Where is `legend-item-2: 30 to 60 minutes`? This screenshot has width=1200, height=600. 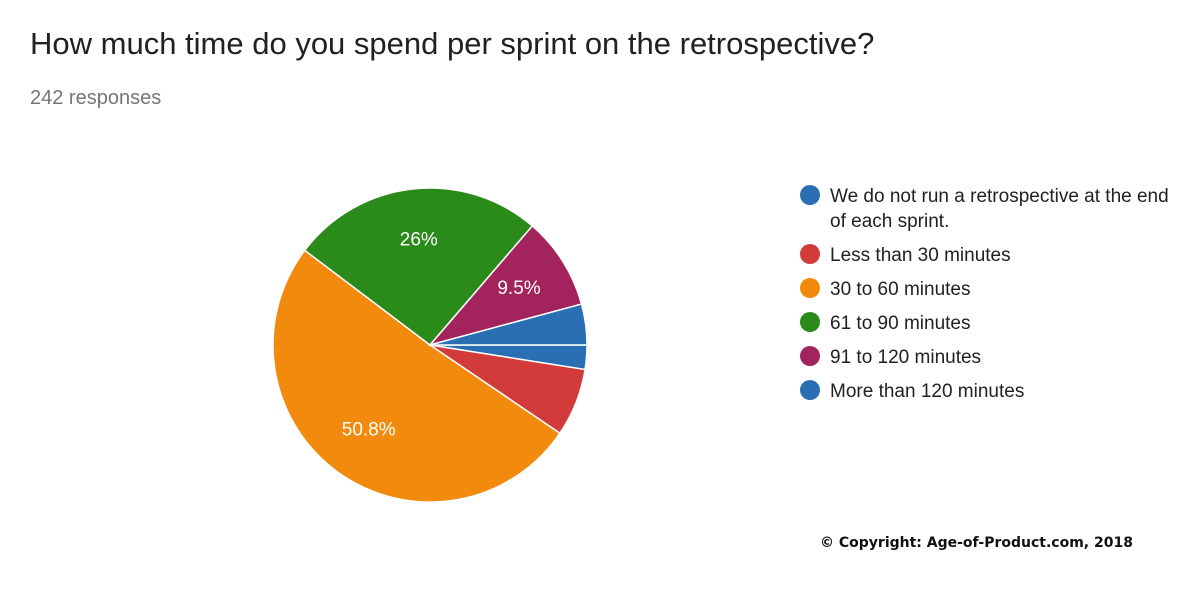
legend-item-2: 30 to 60 minutes is located at coordinates (990, 289).